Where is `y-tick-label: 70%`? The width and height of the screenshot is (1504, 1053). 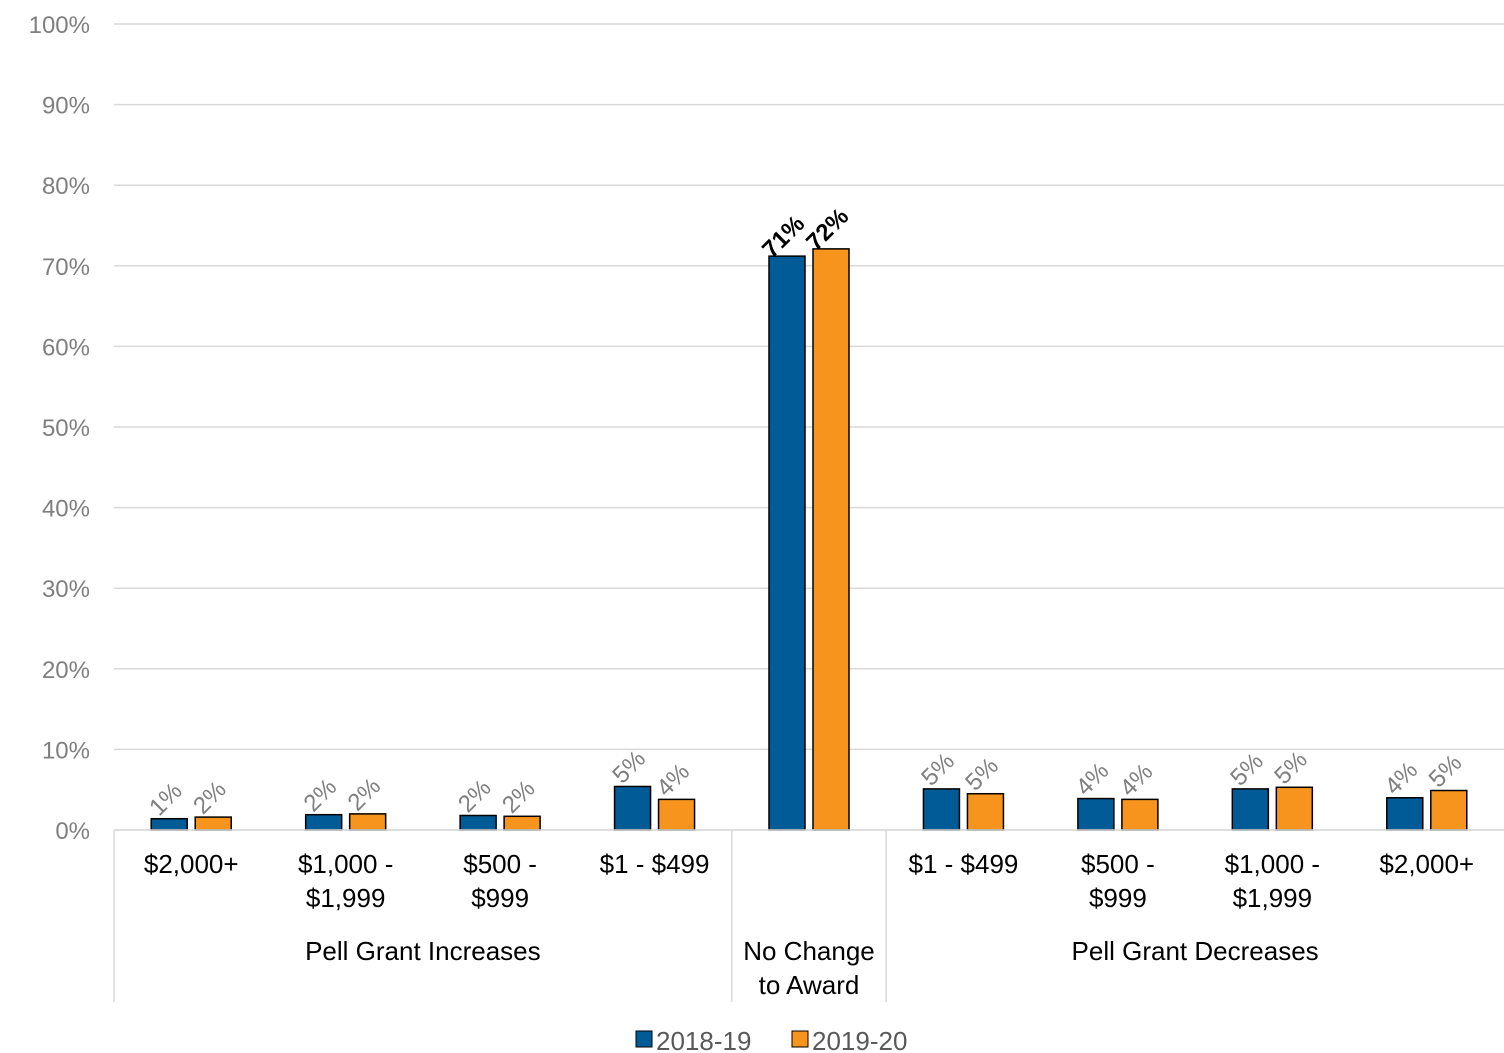
y-tick-label: 70% is located at coordinates (66, 267).